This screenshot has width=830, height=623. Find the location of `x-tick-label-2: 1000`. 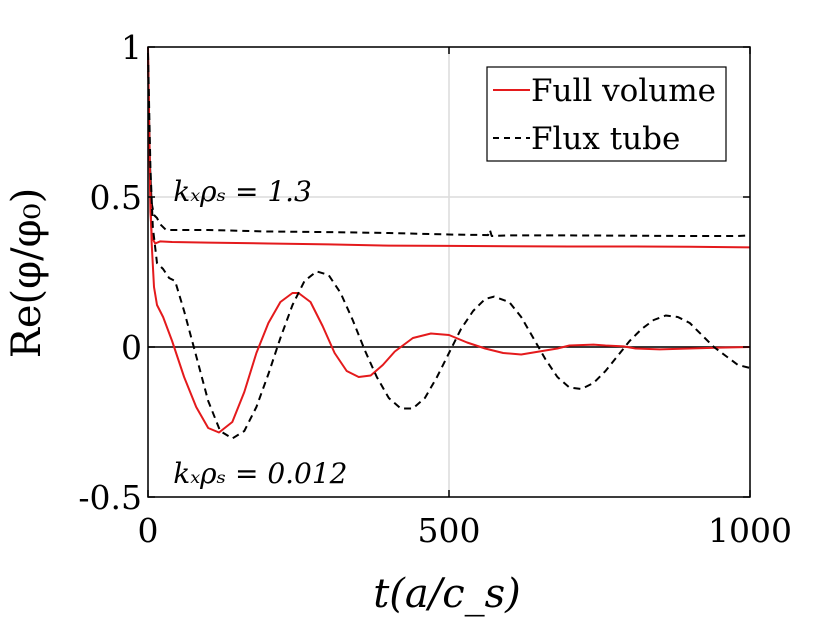

x-tick-label-2: 1000 is located at coordinates (750, 530).